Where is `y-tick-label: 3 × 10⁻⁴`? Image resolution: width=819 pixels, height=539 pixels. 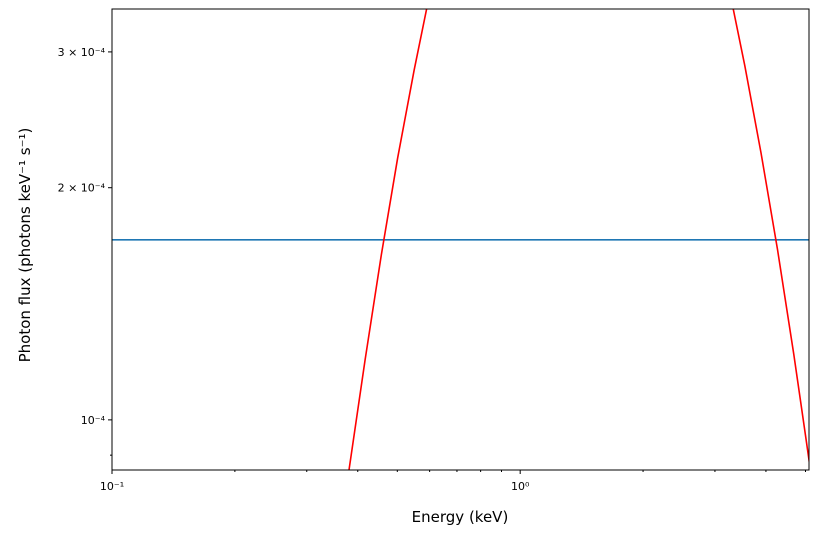 y-tick-label: 3 × 10⁻⁴ is located at coordinates (82, 52).